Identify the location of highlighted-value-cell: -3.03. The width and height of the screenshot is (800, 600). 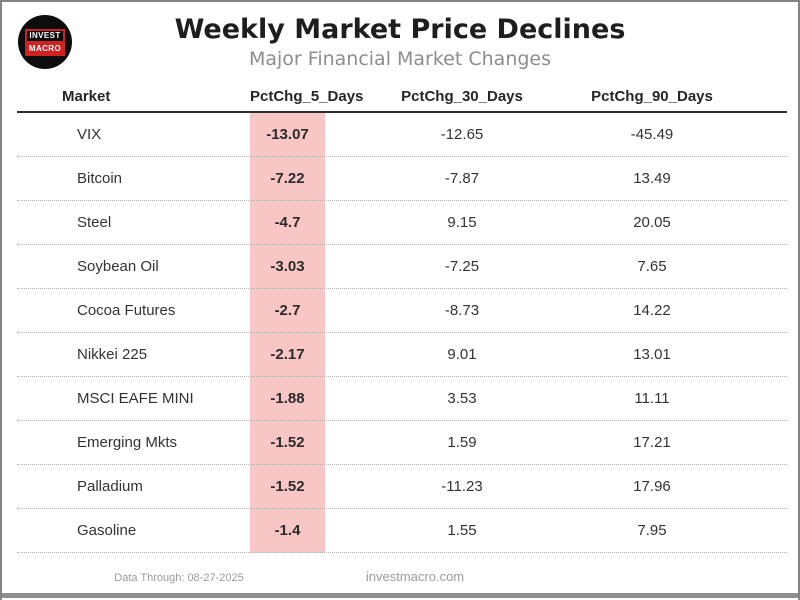
(287, 266).